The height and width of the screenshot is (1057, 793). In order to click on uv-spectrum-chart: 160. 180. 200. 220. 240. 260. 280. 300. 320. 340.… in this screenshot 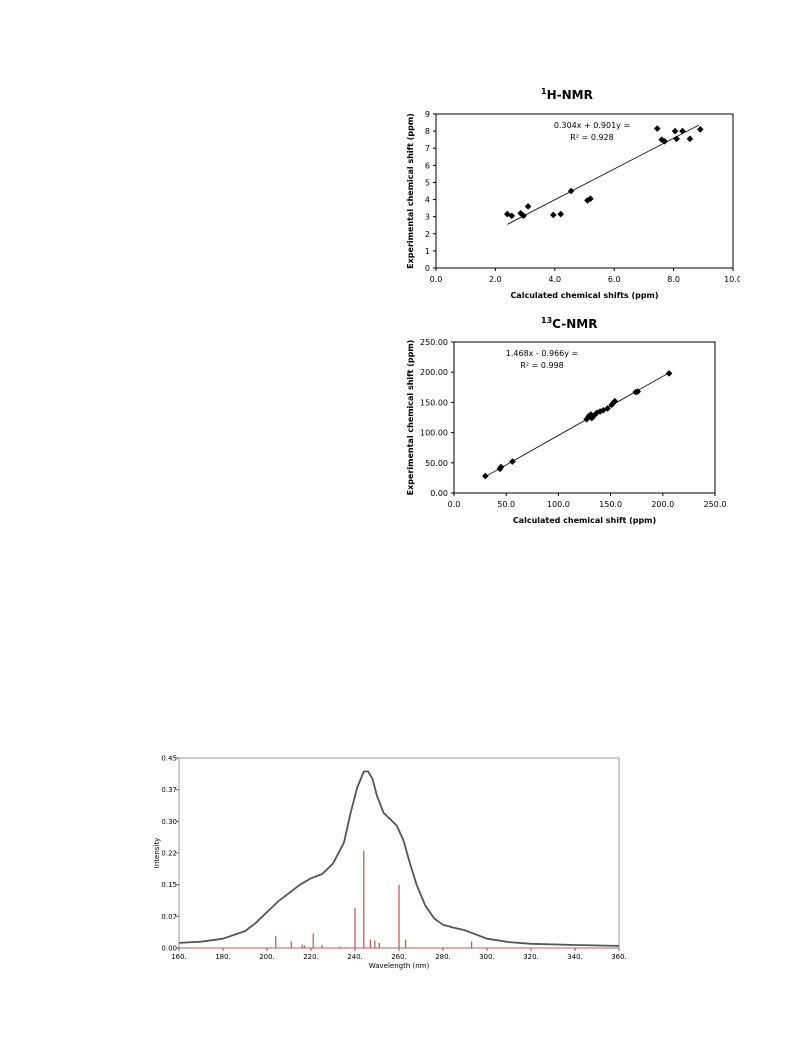, I will do `click(390, 863)`.